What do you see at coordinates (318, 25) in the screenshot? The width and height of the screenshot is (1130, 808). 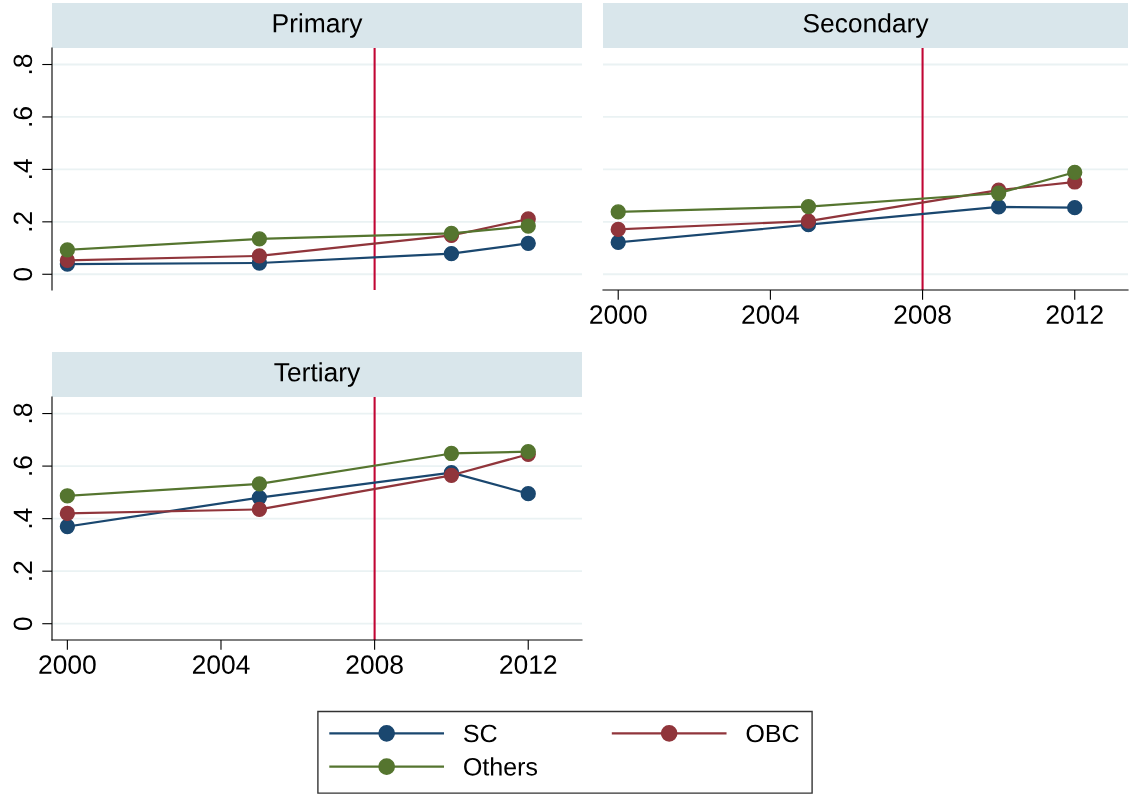 I see `chart-title: Primary` at bounding box center [318, 25].